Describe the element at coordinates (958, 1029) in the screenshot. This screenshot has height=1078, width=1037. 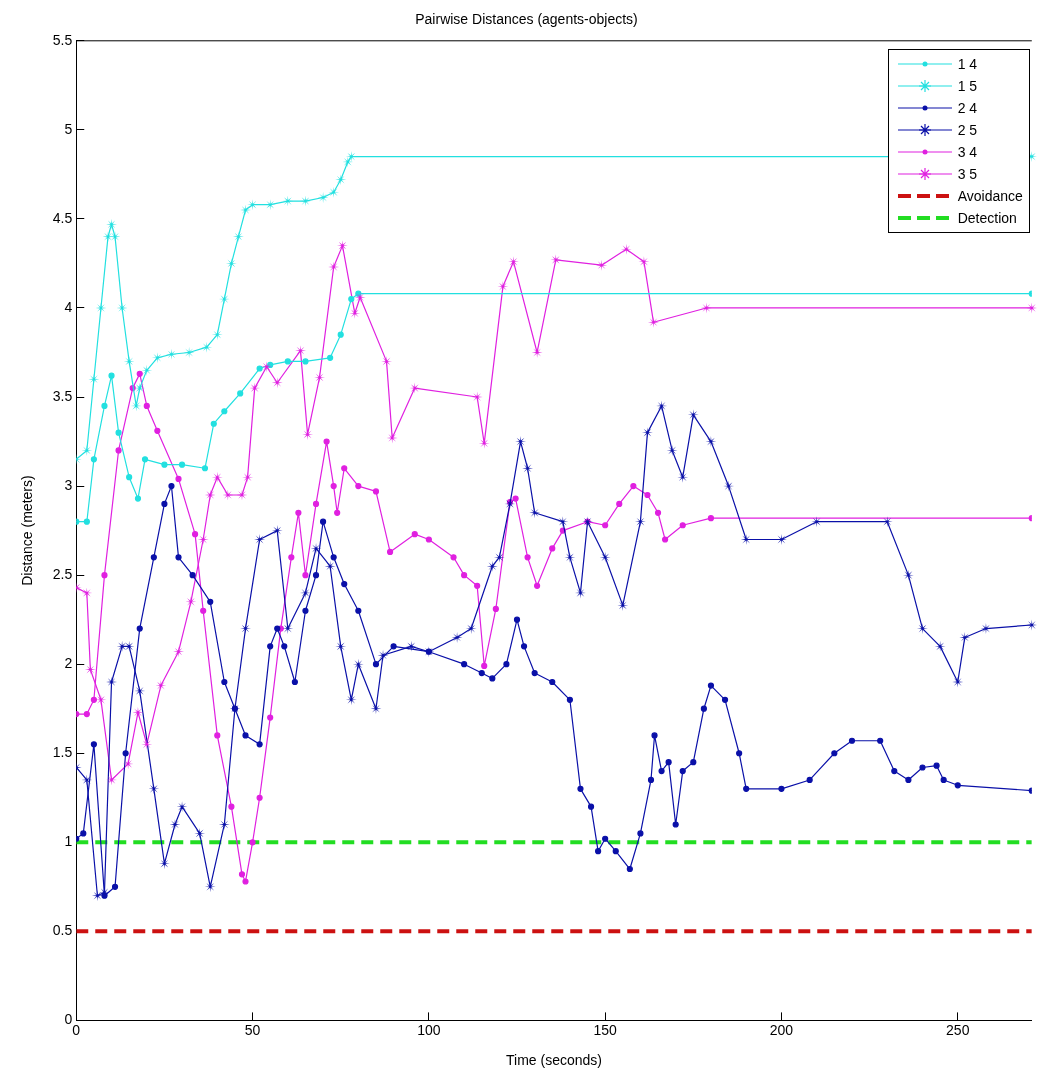
I see `x-tick-label: 250` at that location.